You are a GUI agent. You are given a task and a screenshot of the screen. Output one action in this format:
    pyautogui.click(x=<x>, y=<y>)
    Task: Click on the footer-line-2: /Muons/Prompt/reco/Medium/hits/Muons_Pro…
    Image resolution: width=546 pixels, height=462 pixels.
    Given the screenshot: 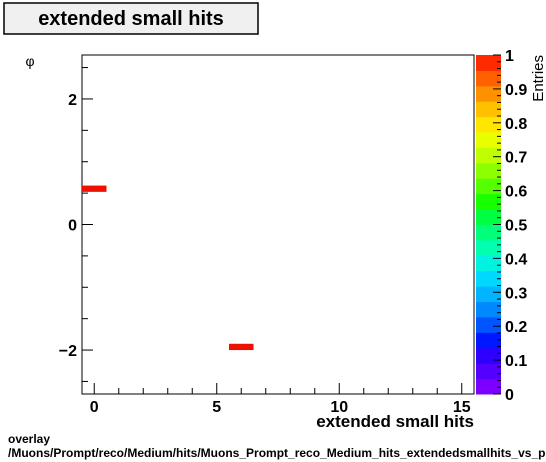 What is the action you would take?
    pyautogui.click(x=277, y=453)
    